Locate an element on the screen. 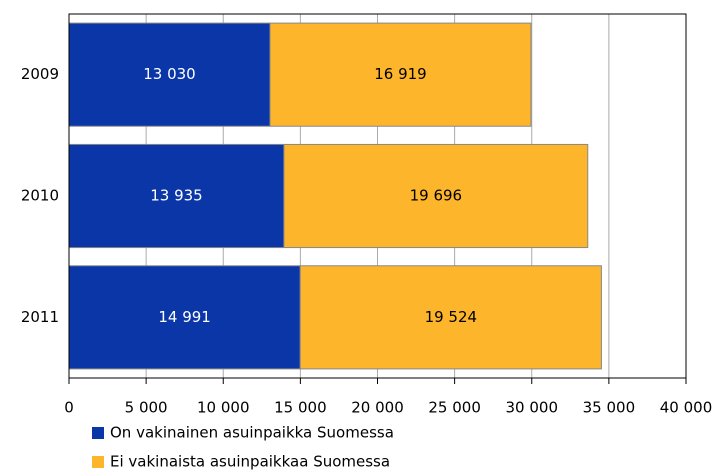  x-tick-label: 5 000 is located at coordinates (146, 408).